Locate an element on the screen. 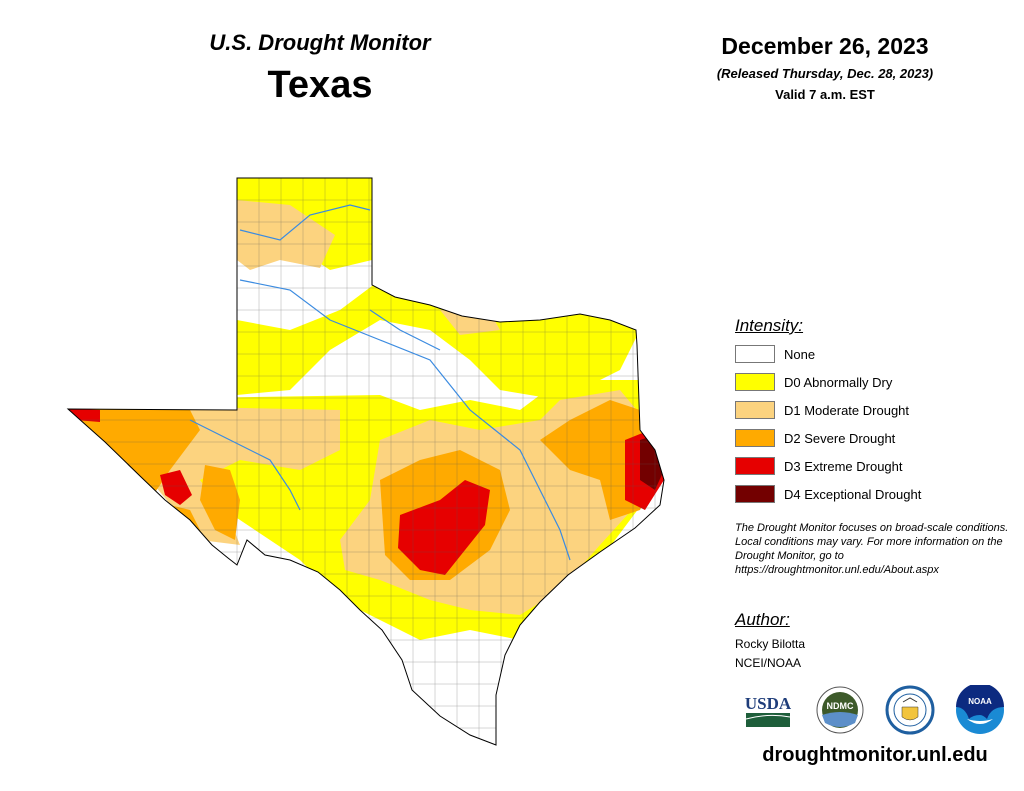  commerce-seal-logo is located at coordinates (910, 710).